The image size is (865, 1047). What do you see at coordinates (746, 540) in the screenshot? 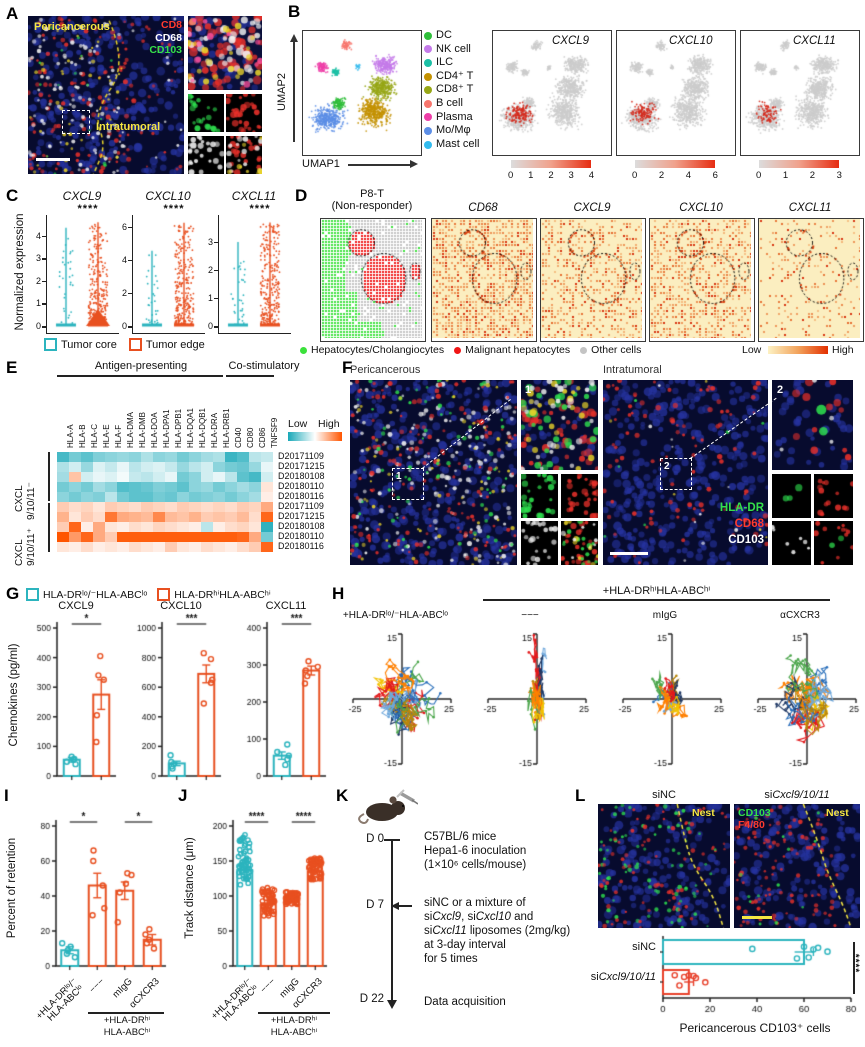
I see `panel-f-marker-cd103: CD103` at bounding box center [746, 540].